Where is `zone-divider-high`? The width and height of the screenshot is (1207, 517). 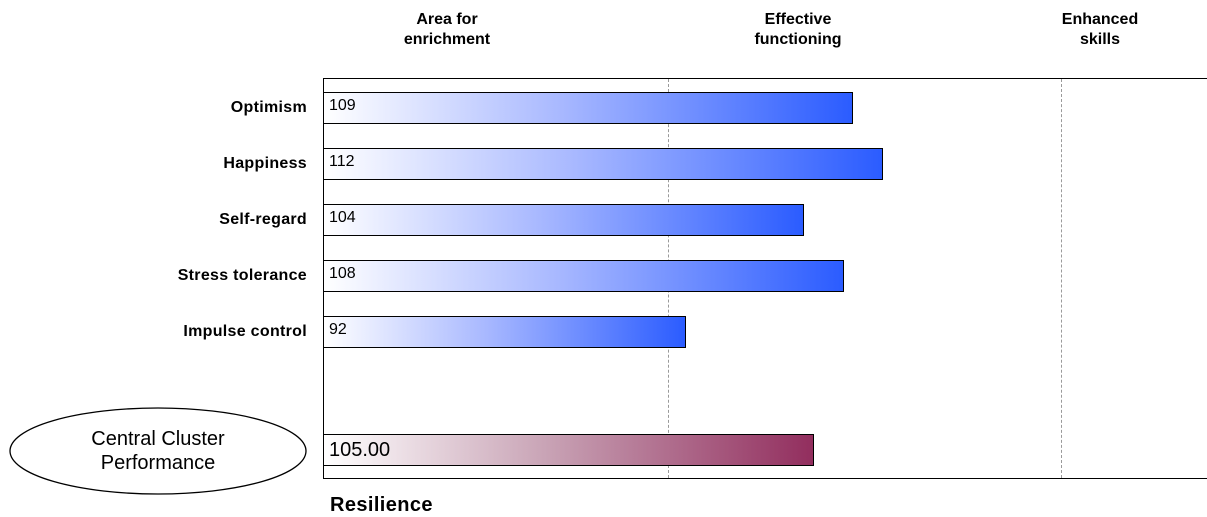 zone-divider-high is located at coordinates (1061, 278).